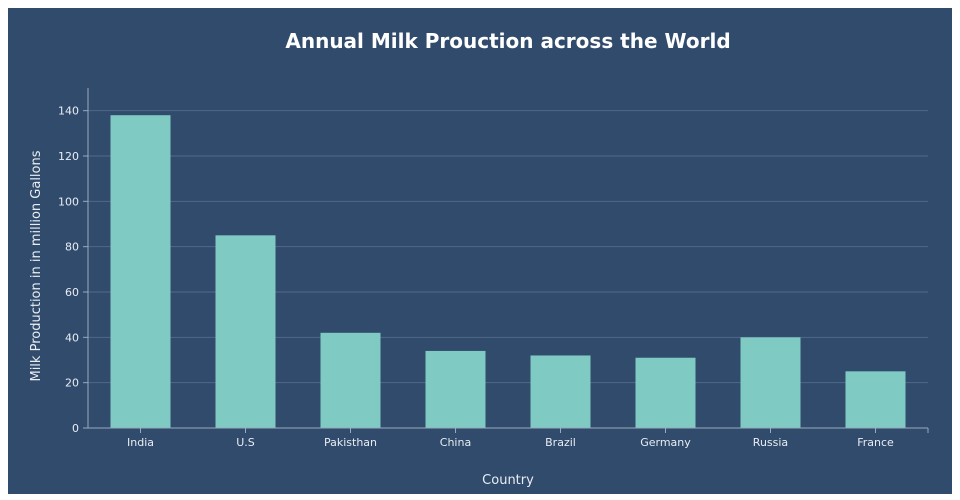 This screenshot has width=960, height=500. I want to click on bar-brazil, so click(560, 391).